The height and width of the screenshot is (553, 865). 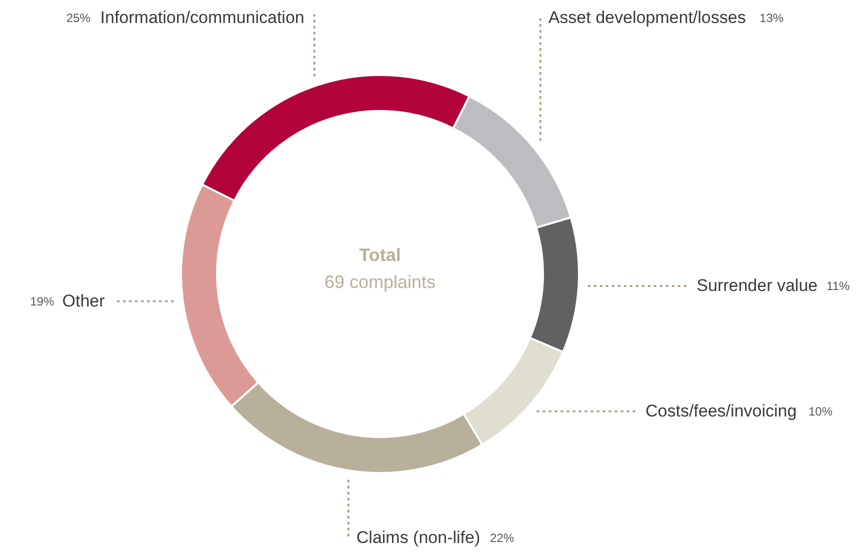 I want to click on data-label: 22%, so click(x=502, y=538).